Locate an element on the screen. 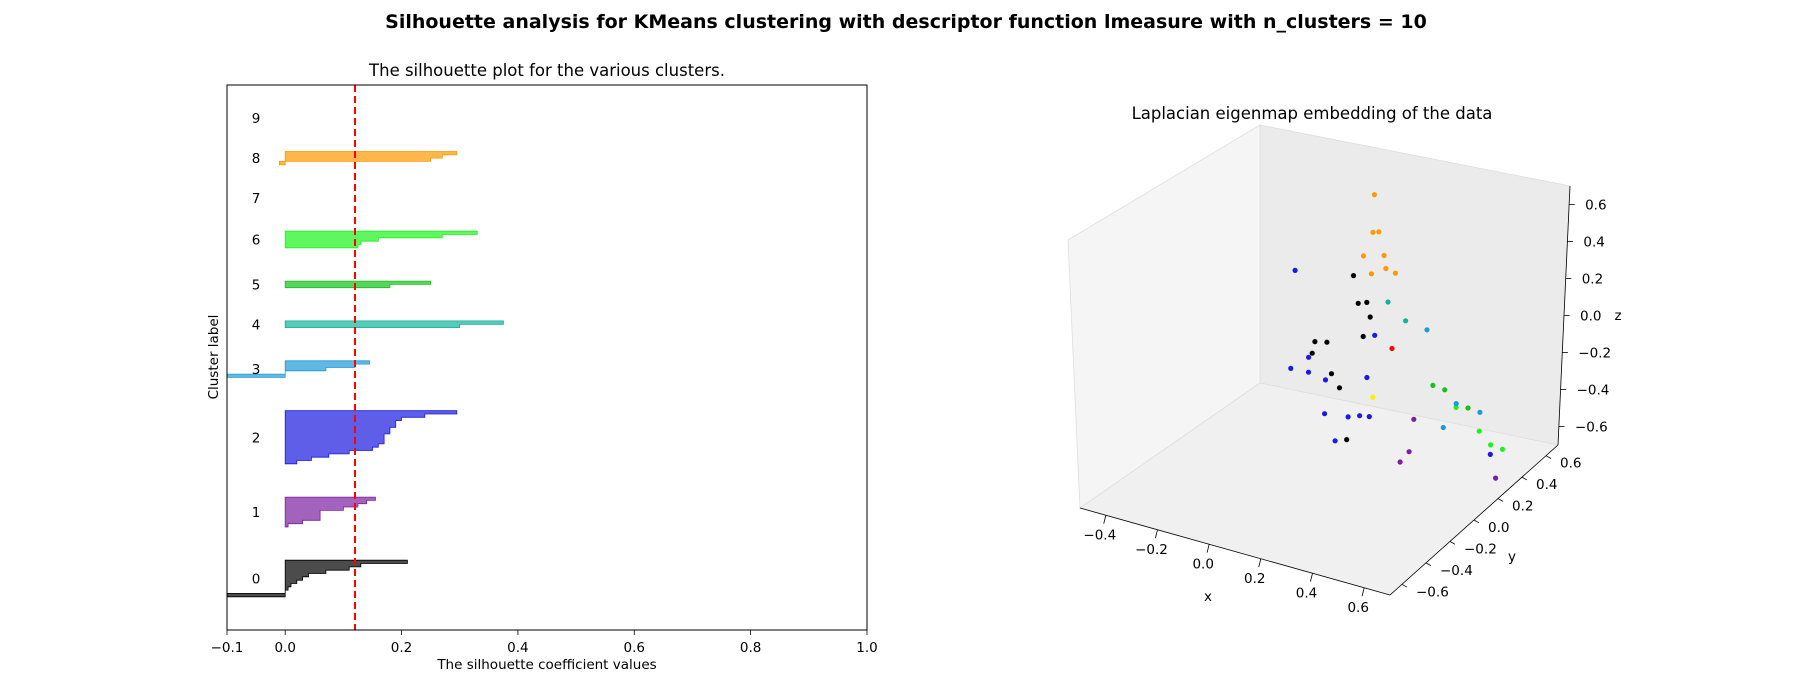 The width and height of the screenshot is (1800, 700). silhouette-clusters is located at coordinates (365, 357).